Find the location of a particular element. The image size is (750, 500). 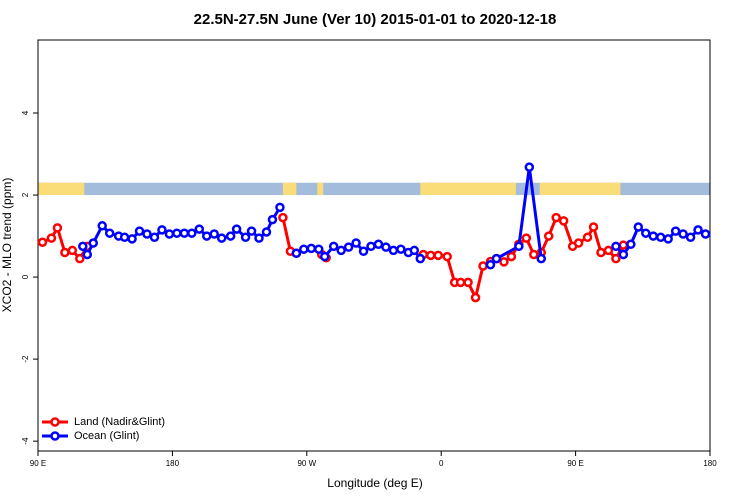

y-tick-label: -4 is located at coordinates (25, 441).